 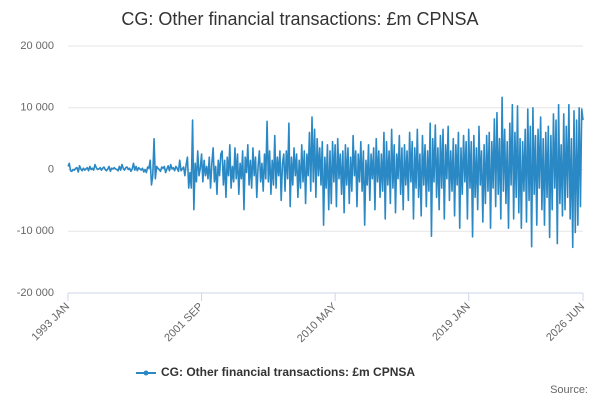 I want to click on x-tick-label: 2026 JUN, so click(x=565, y=322).